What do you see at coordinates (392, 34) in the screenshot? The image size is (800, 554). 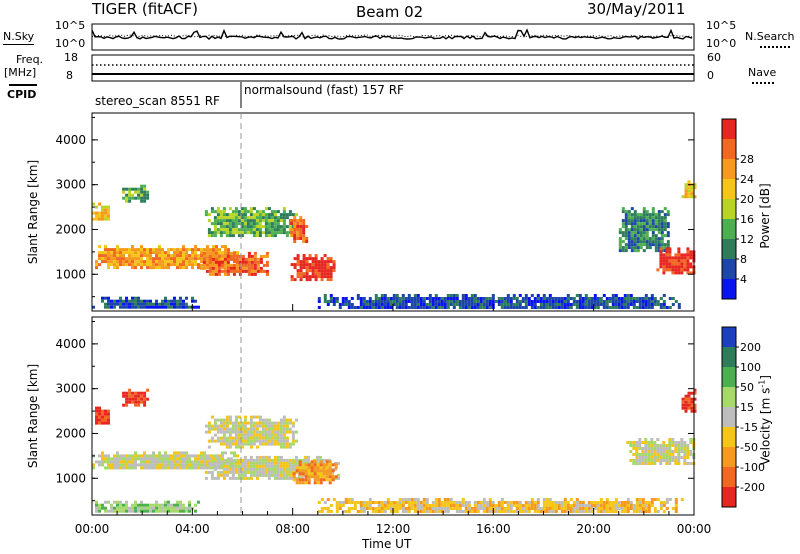 I see `noise-trace` at bounding box center [392, 34].